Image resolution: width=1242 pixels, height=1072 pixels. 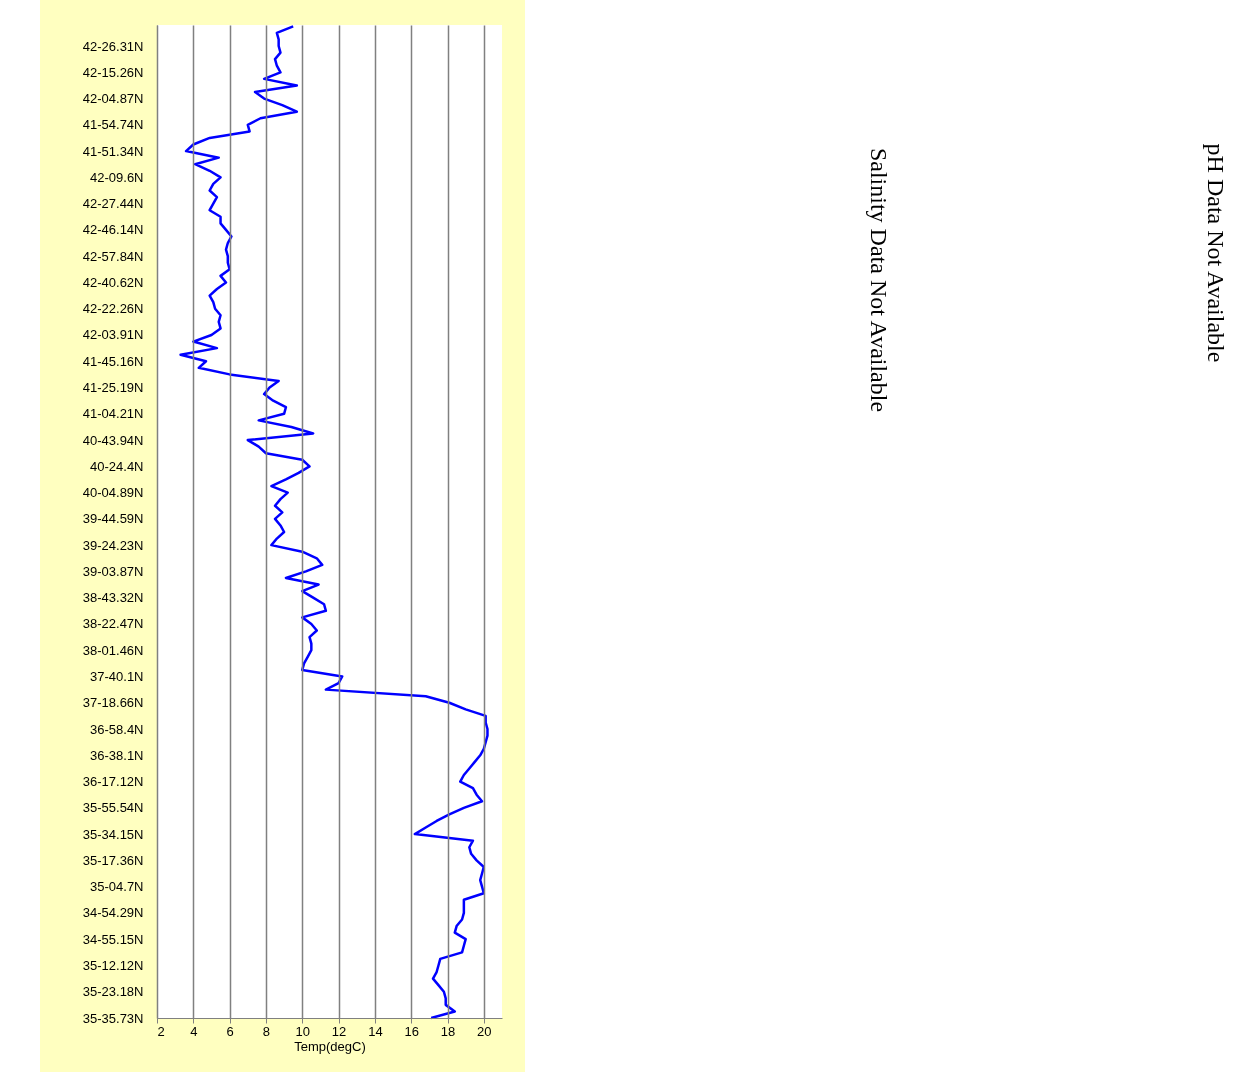 I want to click on x-tick-label: 14, so click(x=375, y=1031).